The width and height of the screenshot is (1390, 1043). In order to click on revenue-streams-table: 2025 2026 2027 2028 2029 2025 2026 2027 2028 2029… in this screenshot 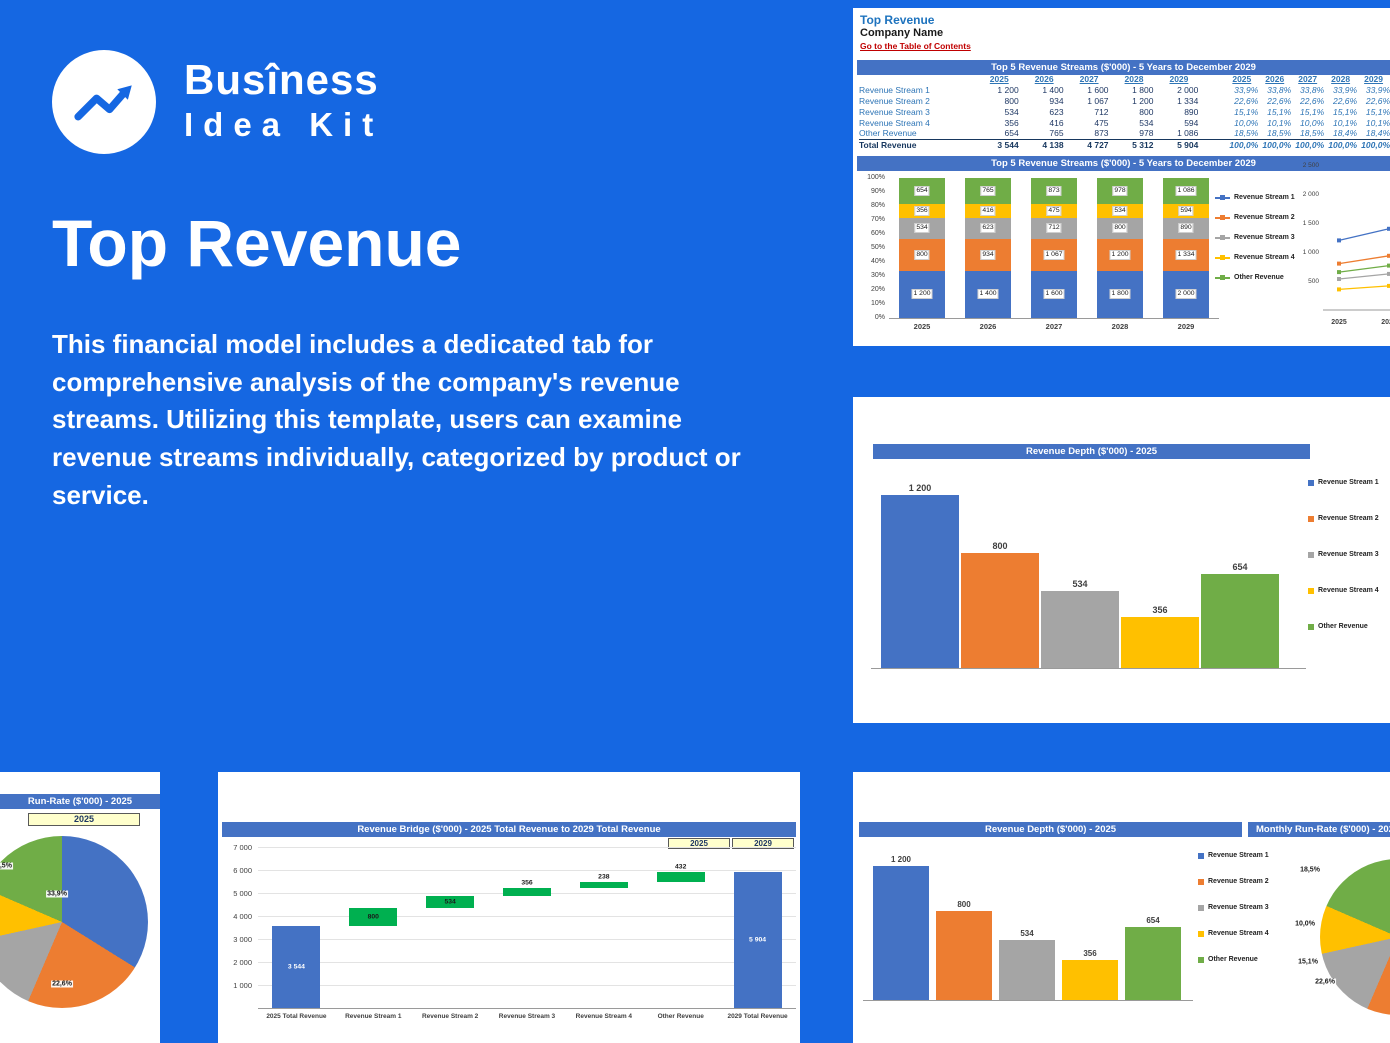, I will do `click(1124, 112)`.